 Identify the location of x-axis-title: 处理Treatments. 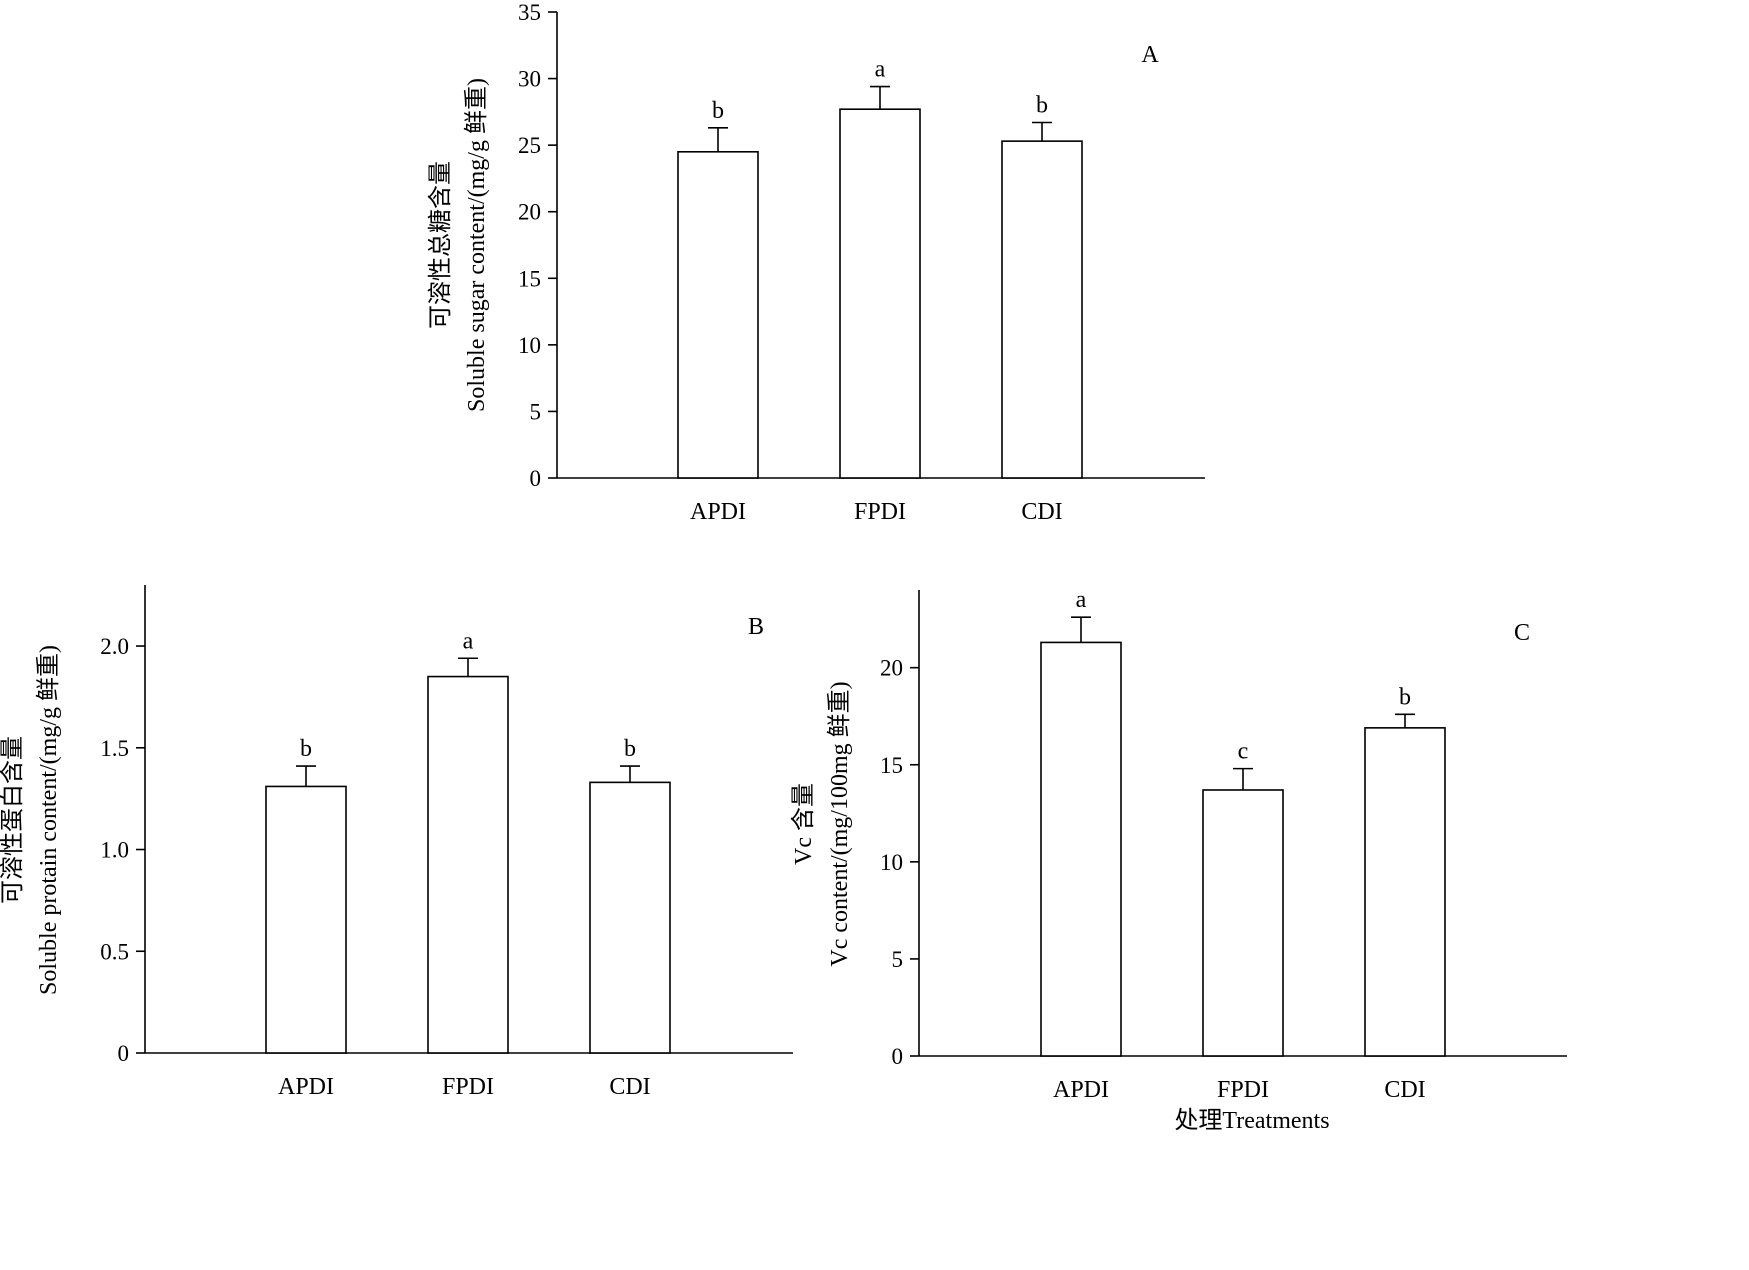
(1251, 1120).